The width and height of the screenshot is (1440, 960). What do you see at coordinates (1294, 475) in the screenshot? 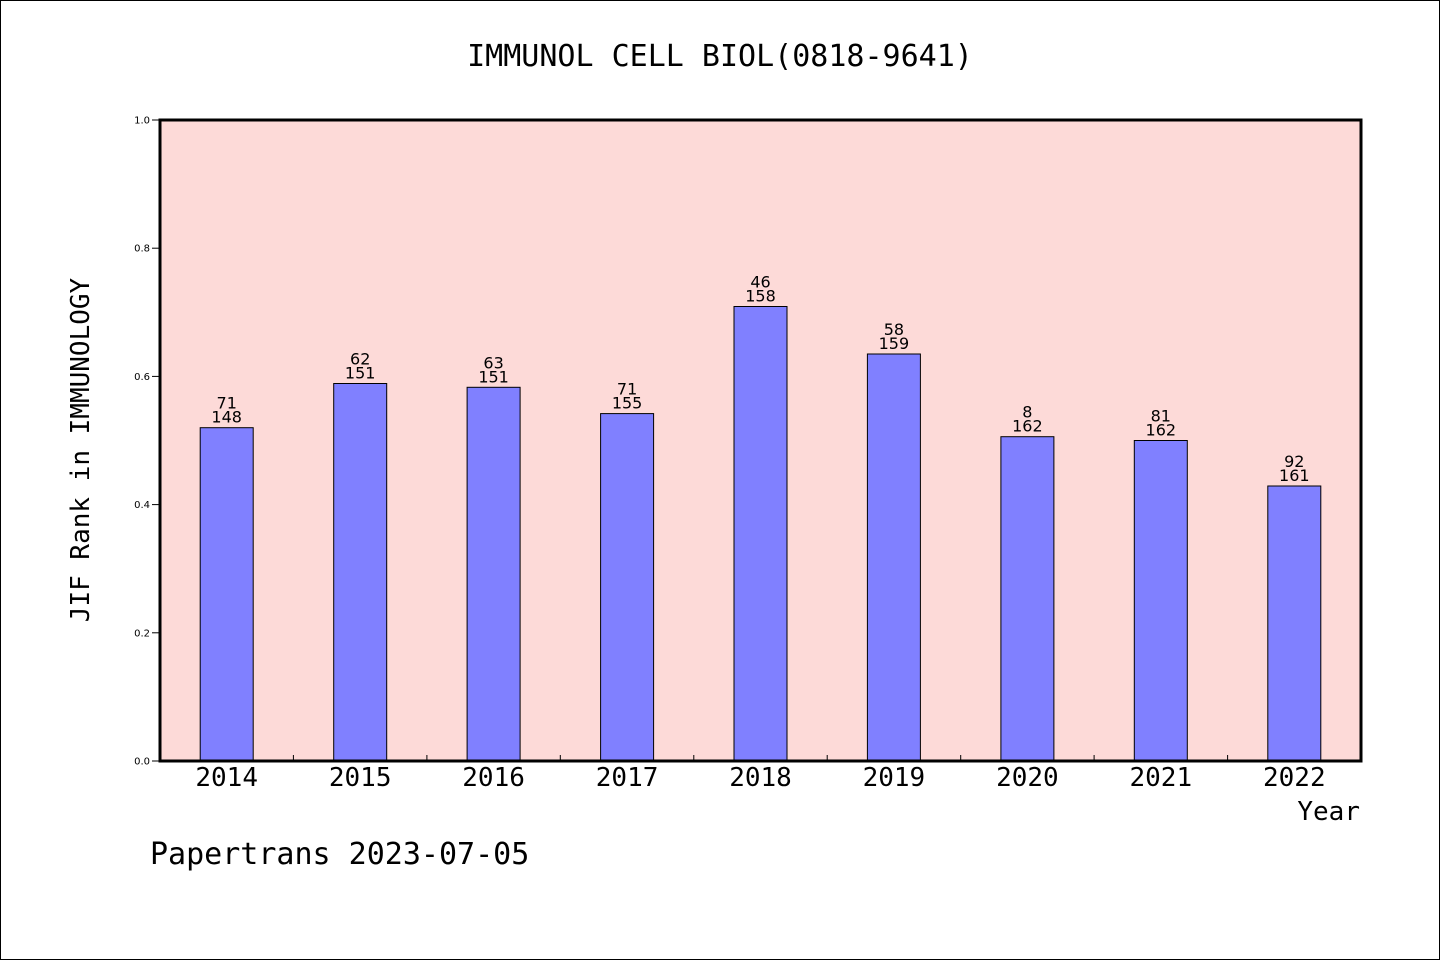
I see `bar-label-total-2022: 161` at bounding box center [1294, 475].